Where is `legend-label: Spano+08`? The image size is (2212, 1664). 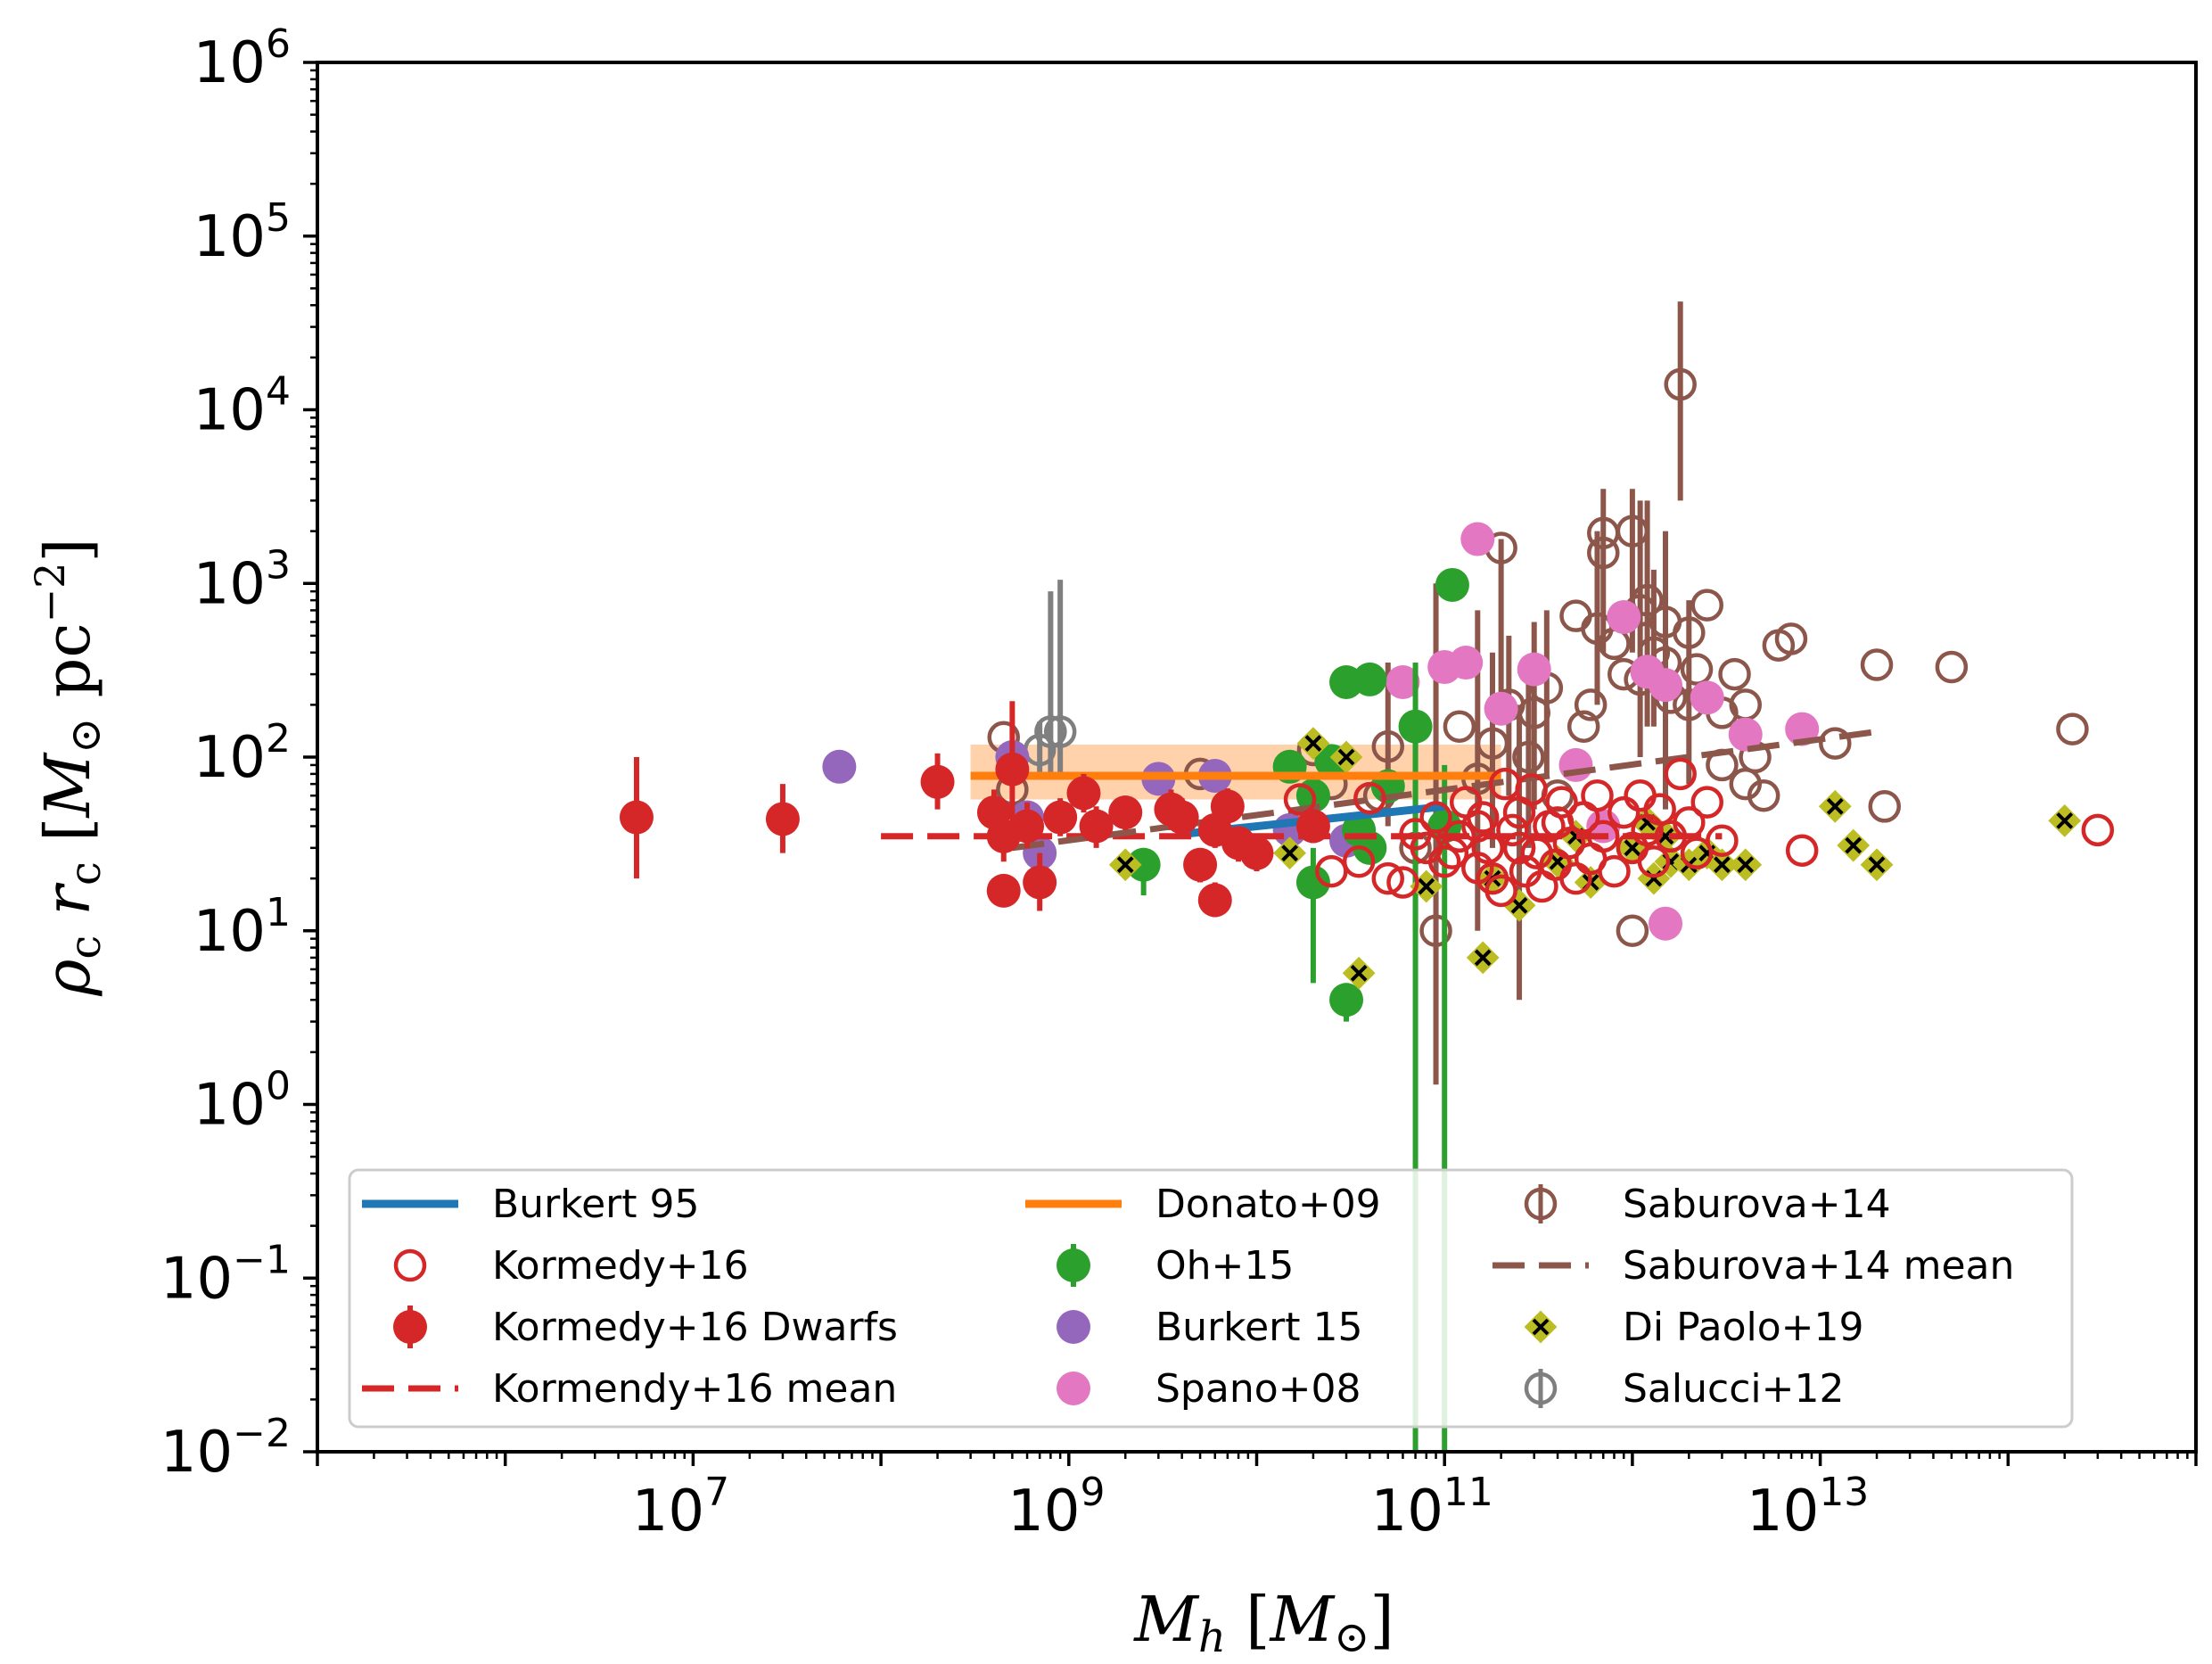
legend-label: Spano+08 is located at coordinates (1258, 1389).